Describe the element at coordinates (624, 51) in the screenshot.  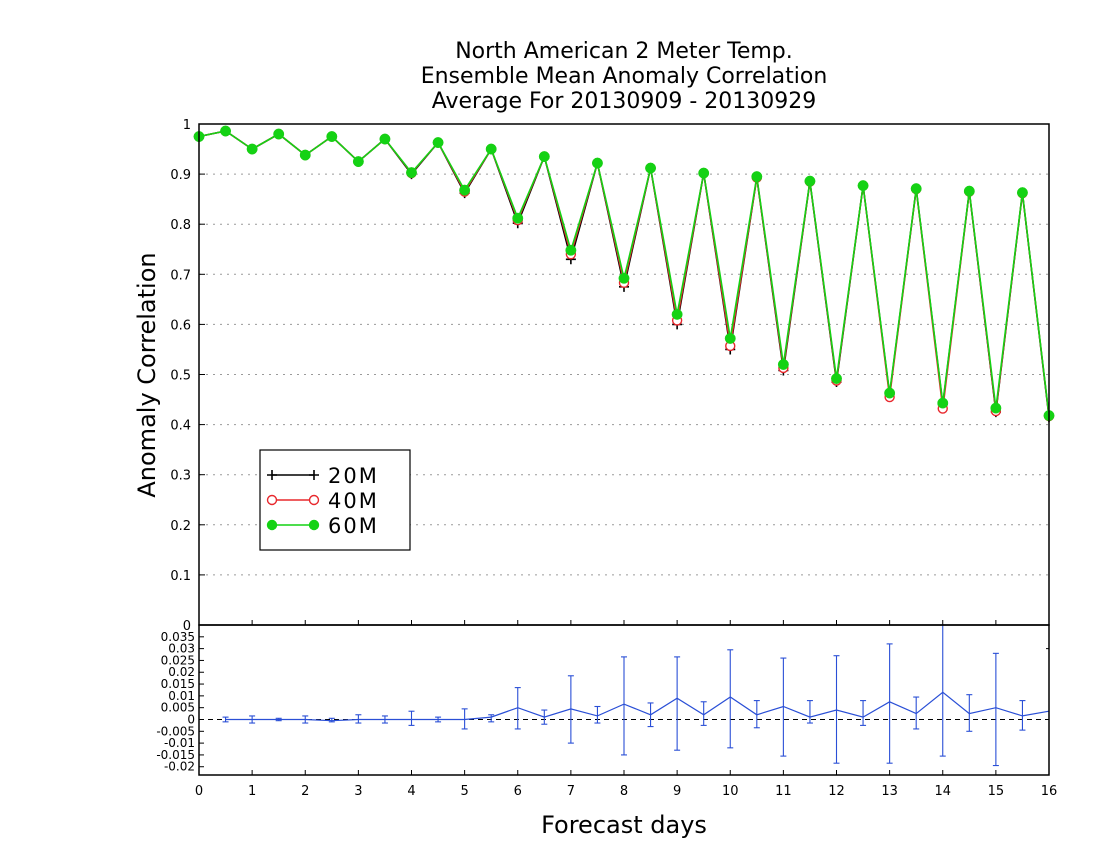
I see `chart-title-line: North American 2 Meter Temp.` at that location.